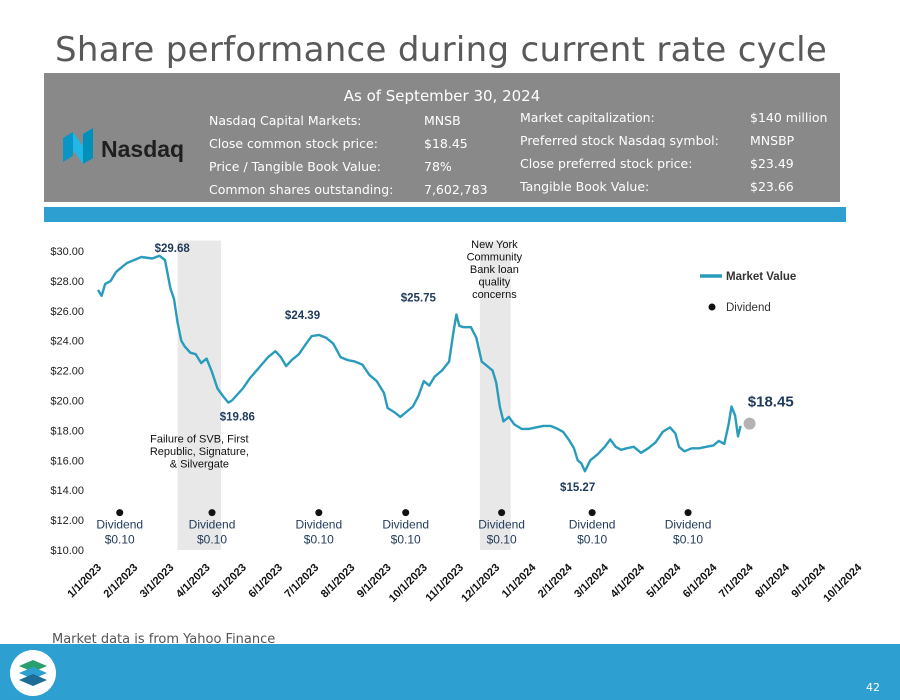 This screenshot has width=900, height=700. Describe the element at coordinates (456, 189) in the screenshot. I see `value-shares-outstanding: 7,602,783` at that location.